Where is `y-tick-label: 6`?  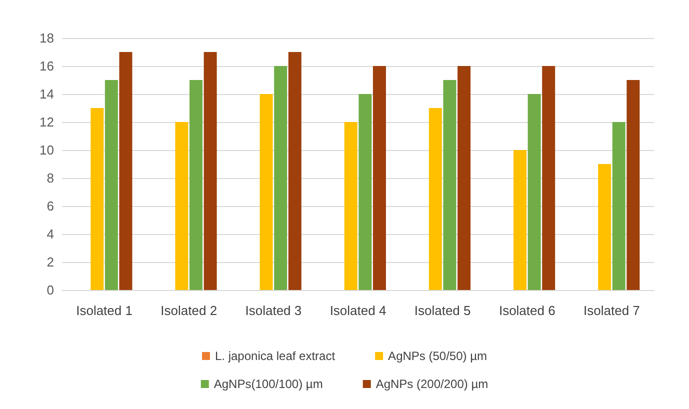 y-tick-label: 6 is located at coordinates (50, 206).